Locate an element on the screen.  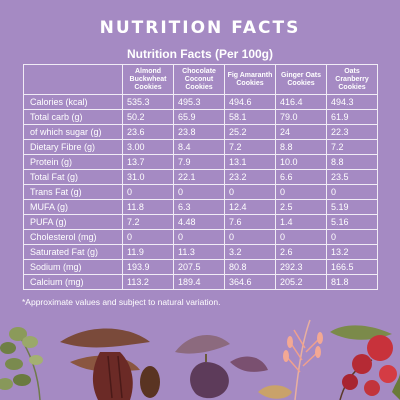
row-value: 10.0 is located at coordinates (301, 162).